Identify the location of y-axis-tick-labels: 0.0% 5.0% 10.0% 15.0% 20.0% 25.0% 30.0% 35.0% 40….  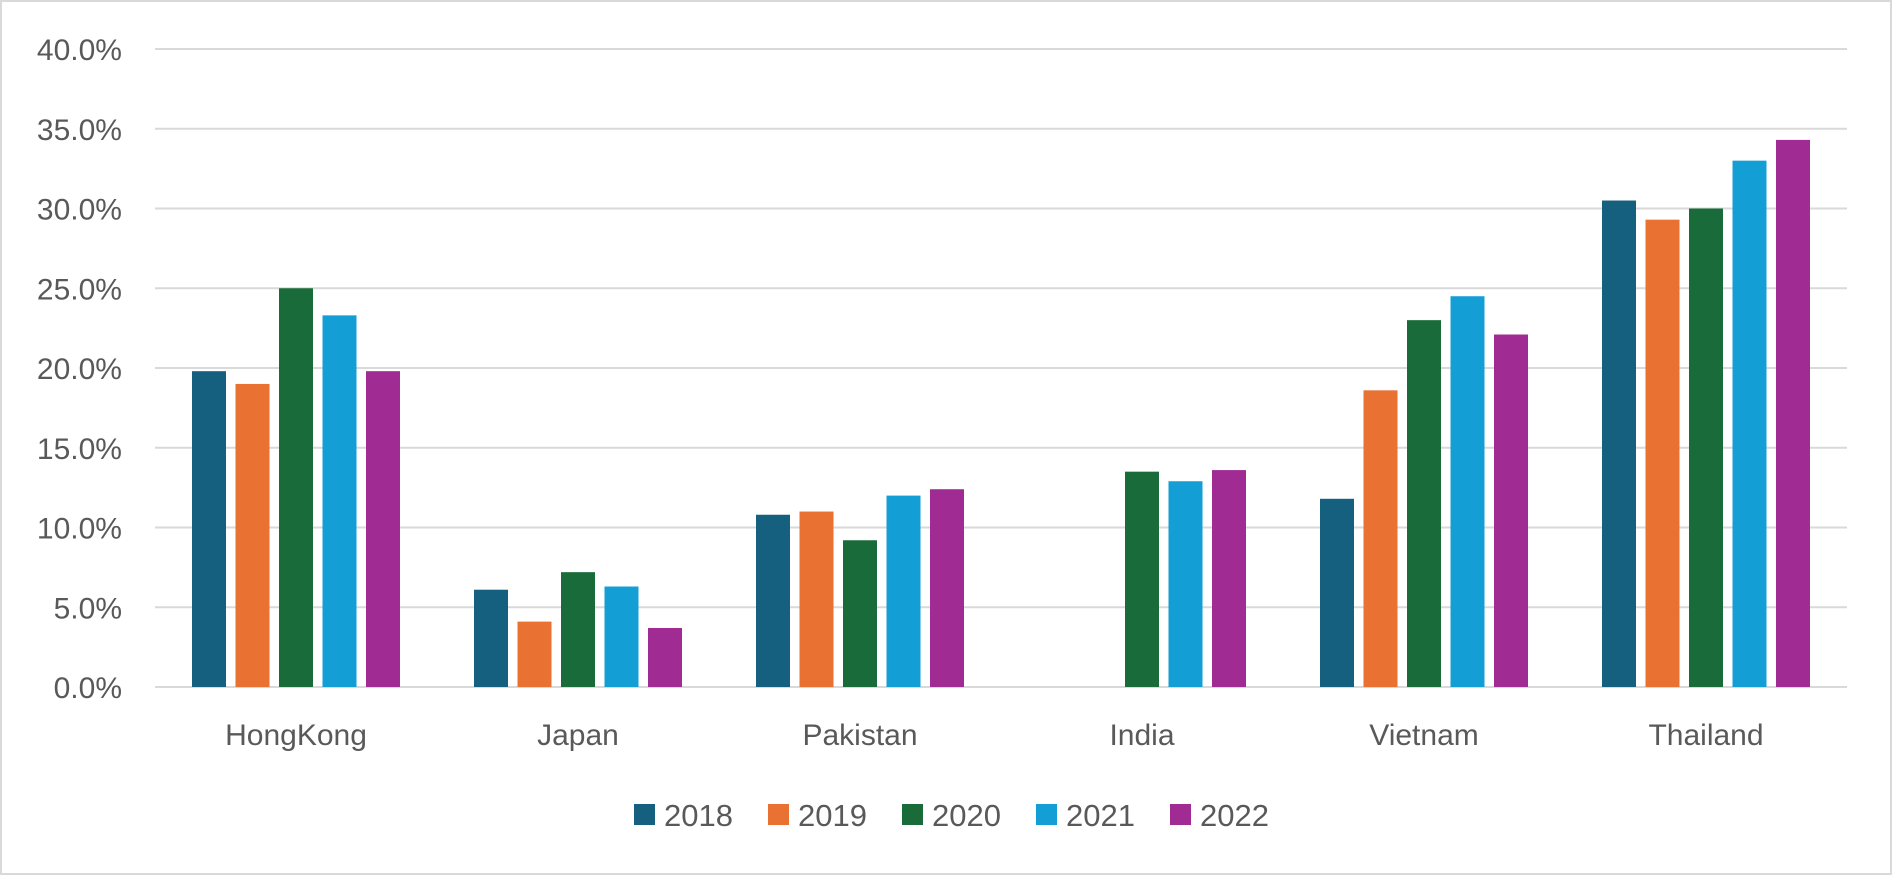
(79, 369).